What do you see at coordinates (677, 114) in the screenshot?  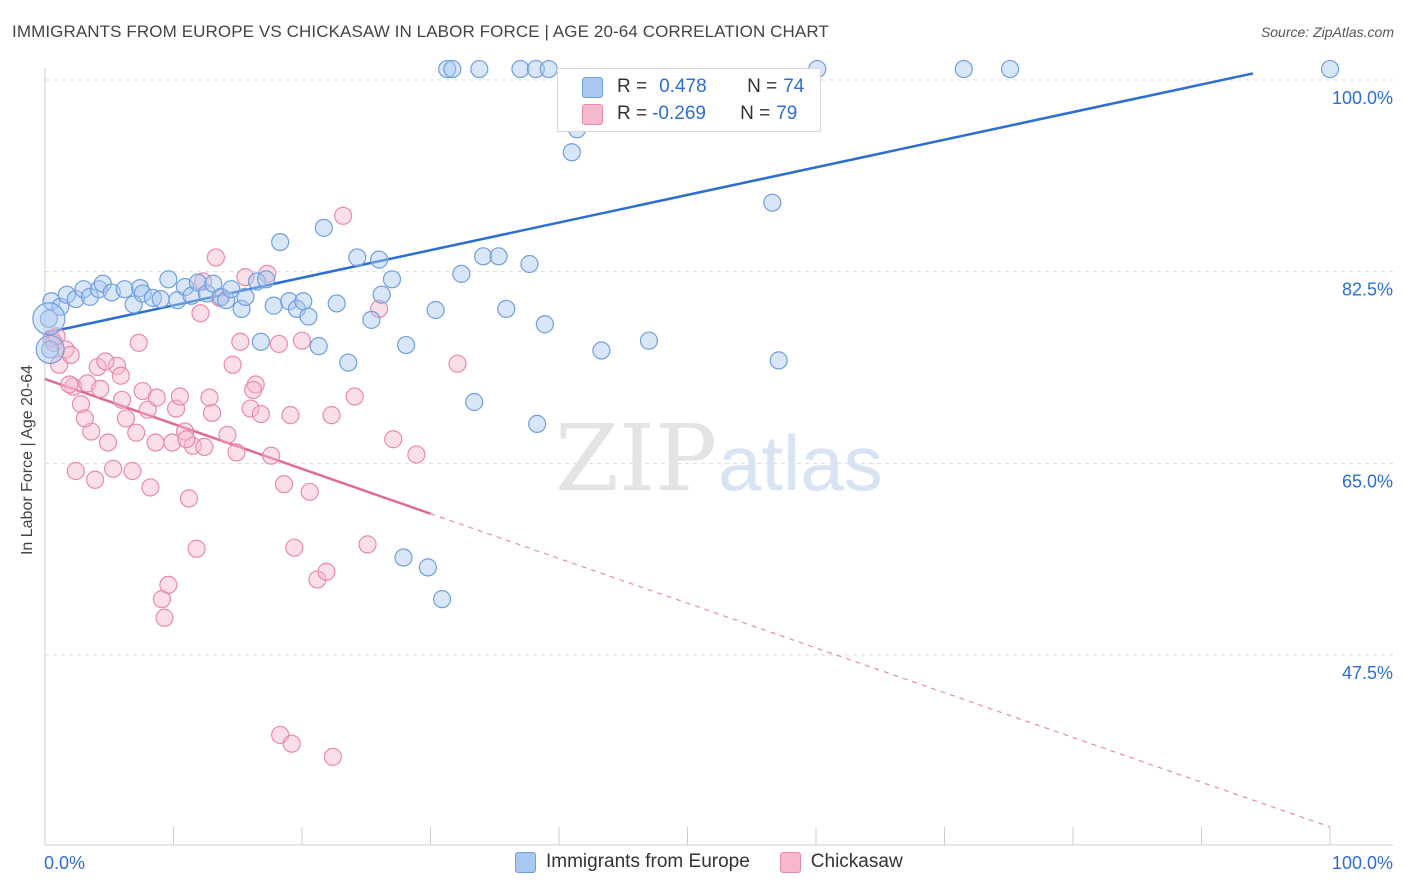 I see `legend-row-chickasaw: R = -0.269 N = 79` at bounding box center [677, 114].